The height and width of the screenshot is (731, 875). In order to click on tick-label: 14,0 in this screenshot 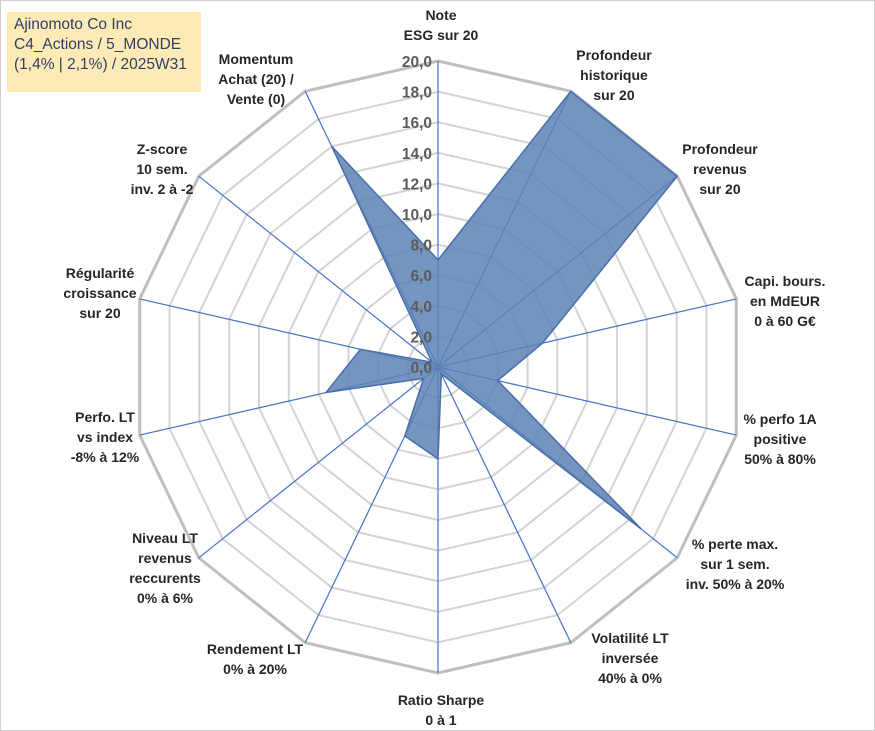, I will do `click(417, 154)`.